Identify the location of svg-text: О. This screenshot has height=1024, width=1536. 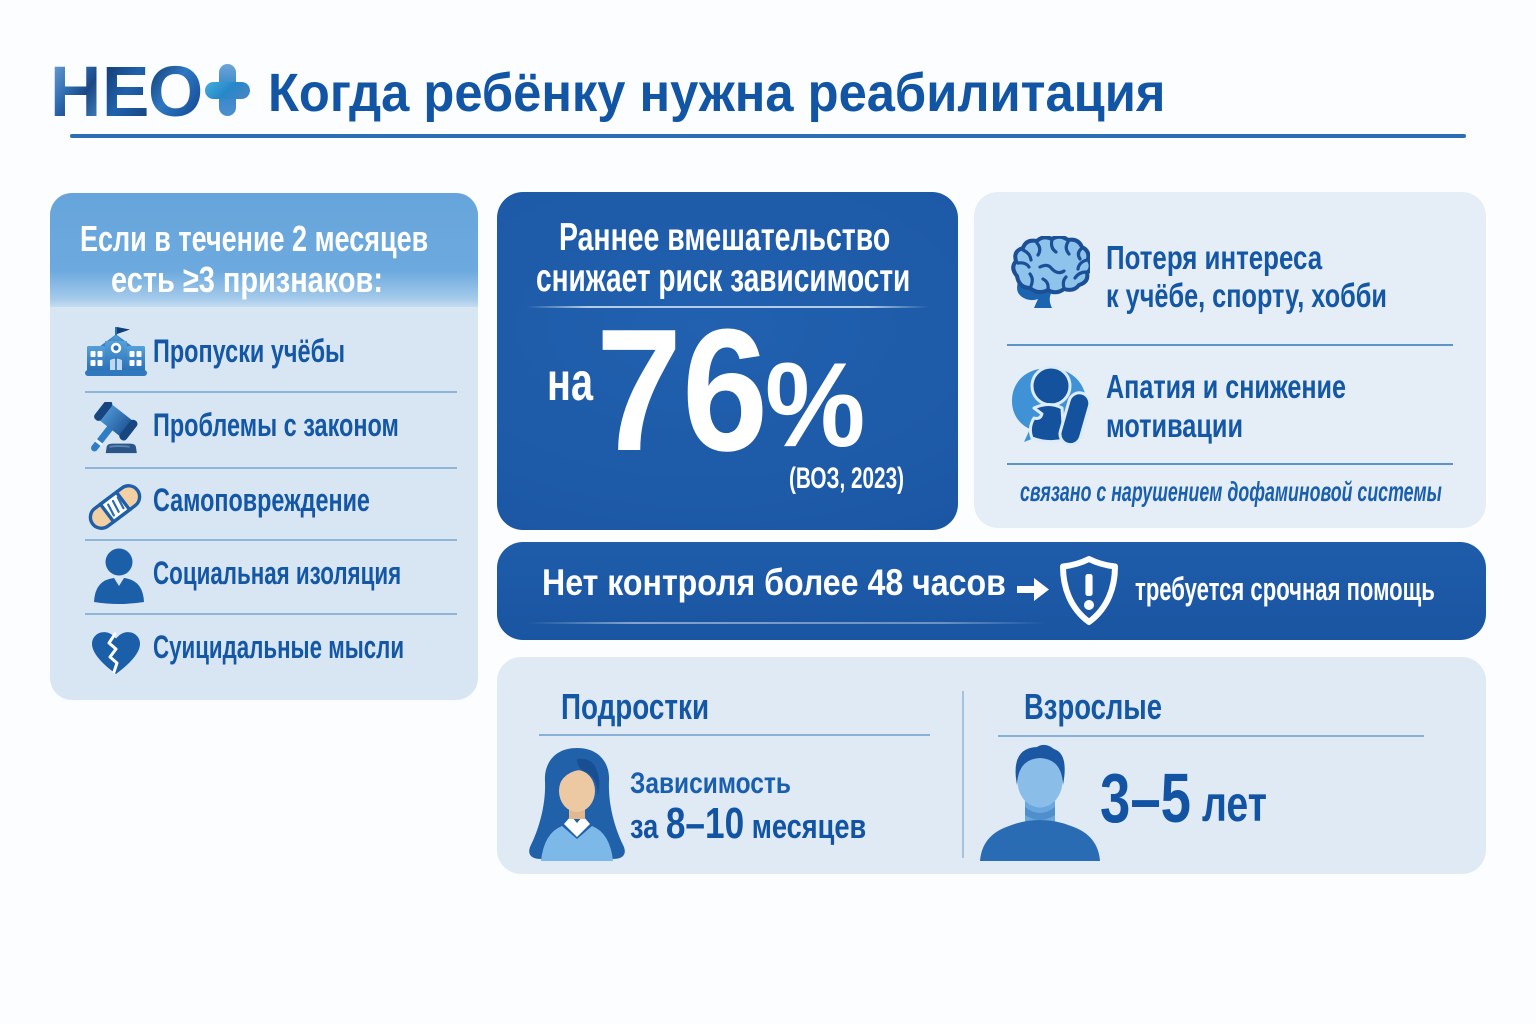
(175, 88).